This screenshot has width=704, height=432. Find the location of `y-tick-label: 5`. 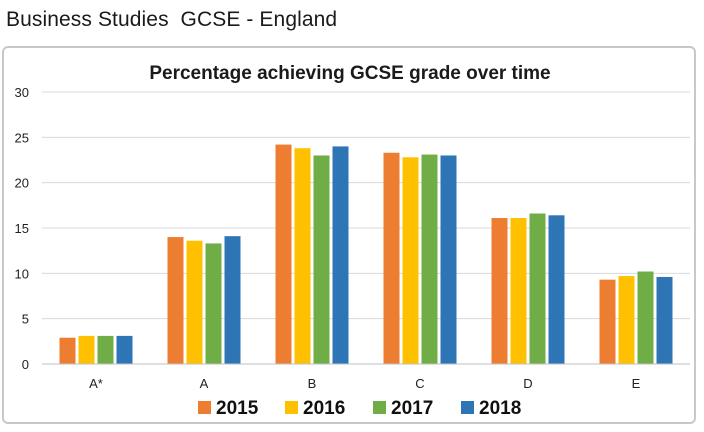

y-tick-label: 5 is located at coordinates (25, 319).